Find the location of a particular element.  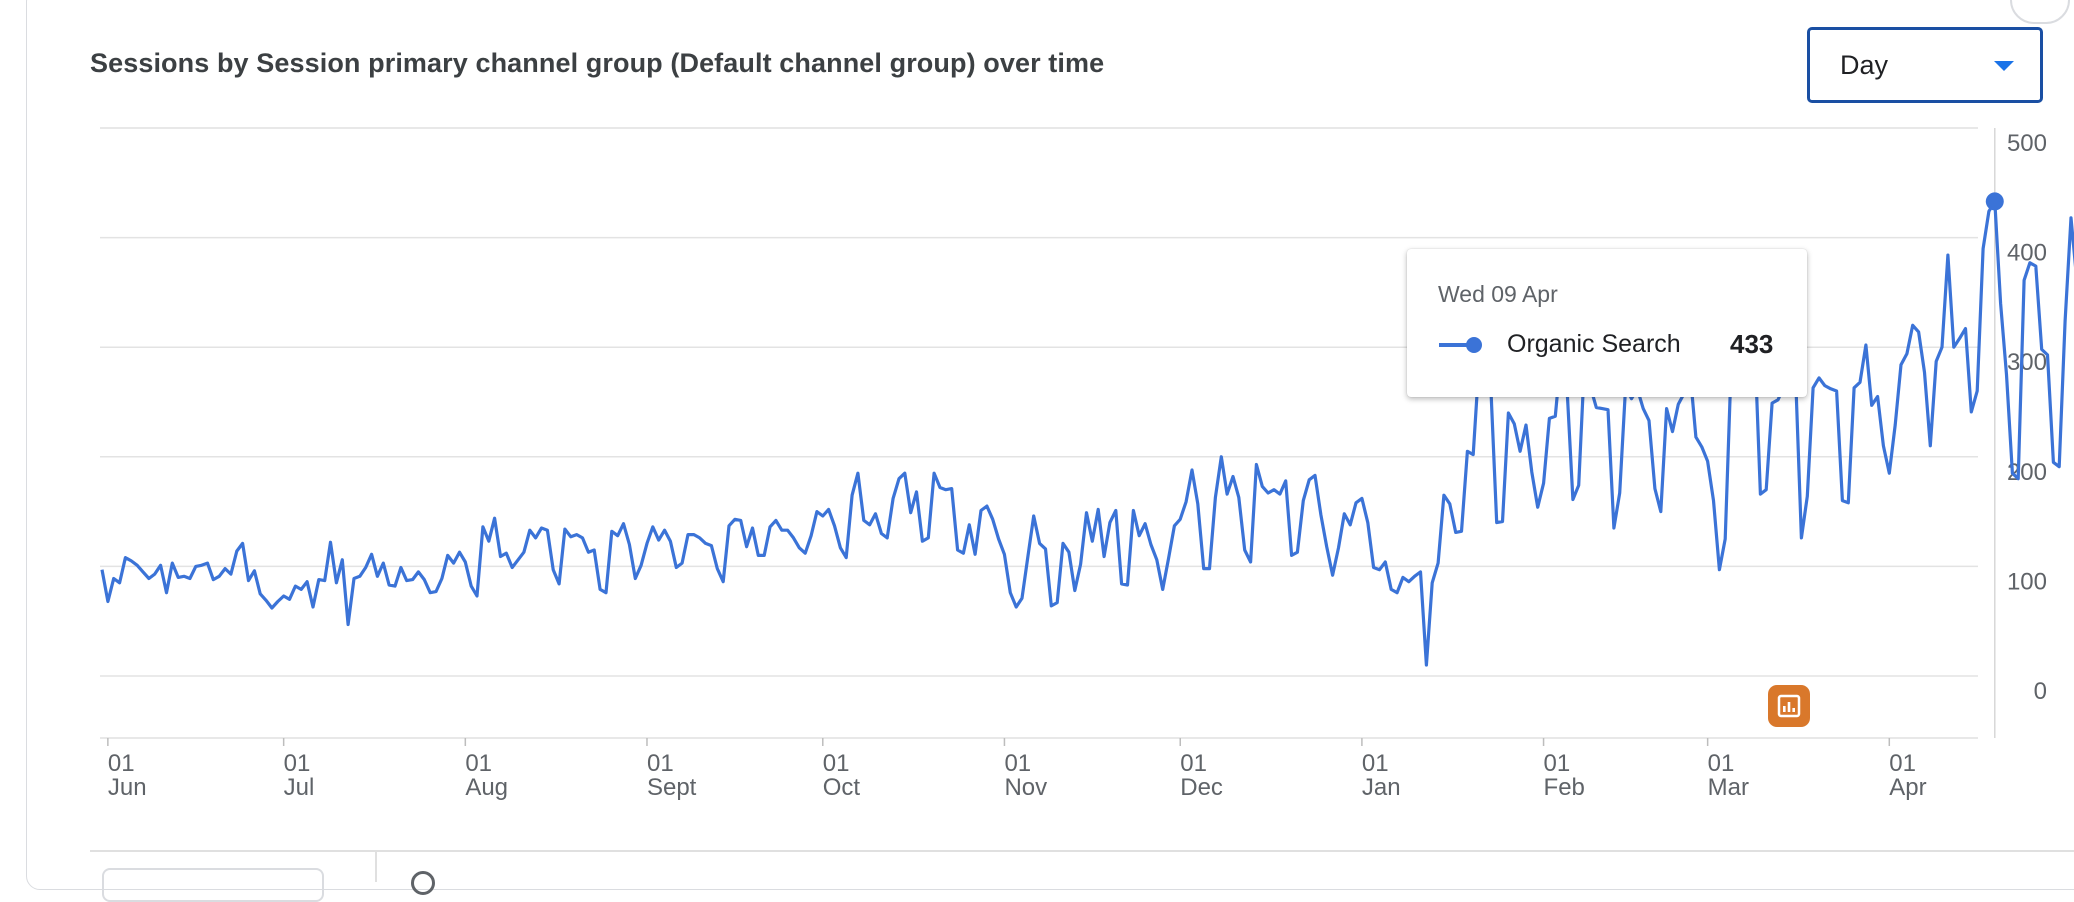

x-tick-month: Dec is located at coordinates (1201, 787).